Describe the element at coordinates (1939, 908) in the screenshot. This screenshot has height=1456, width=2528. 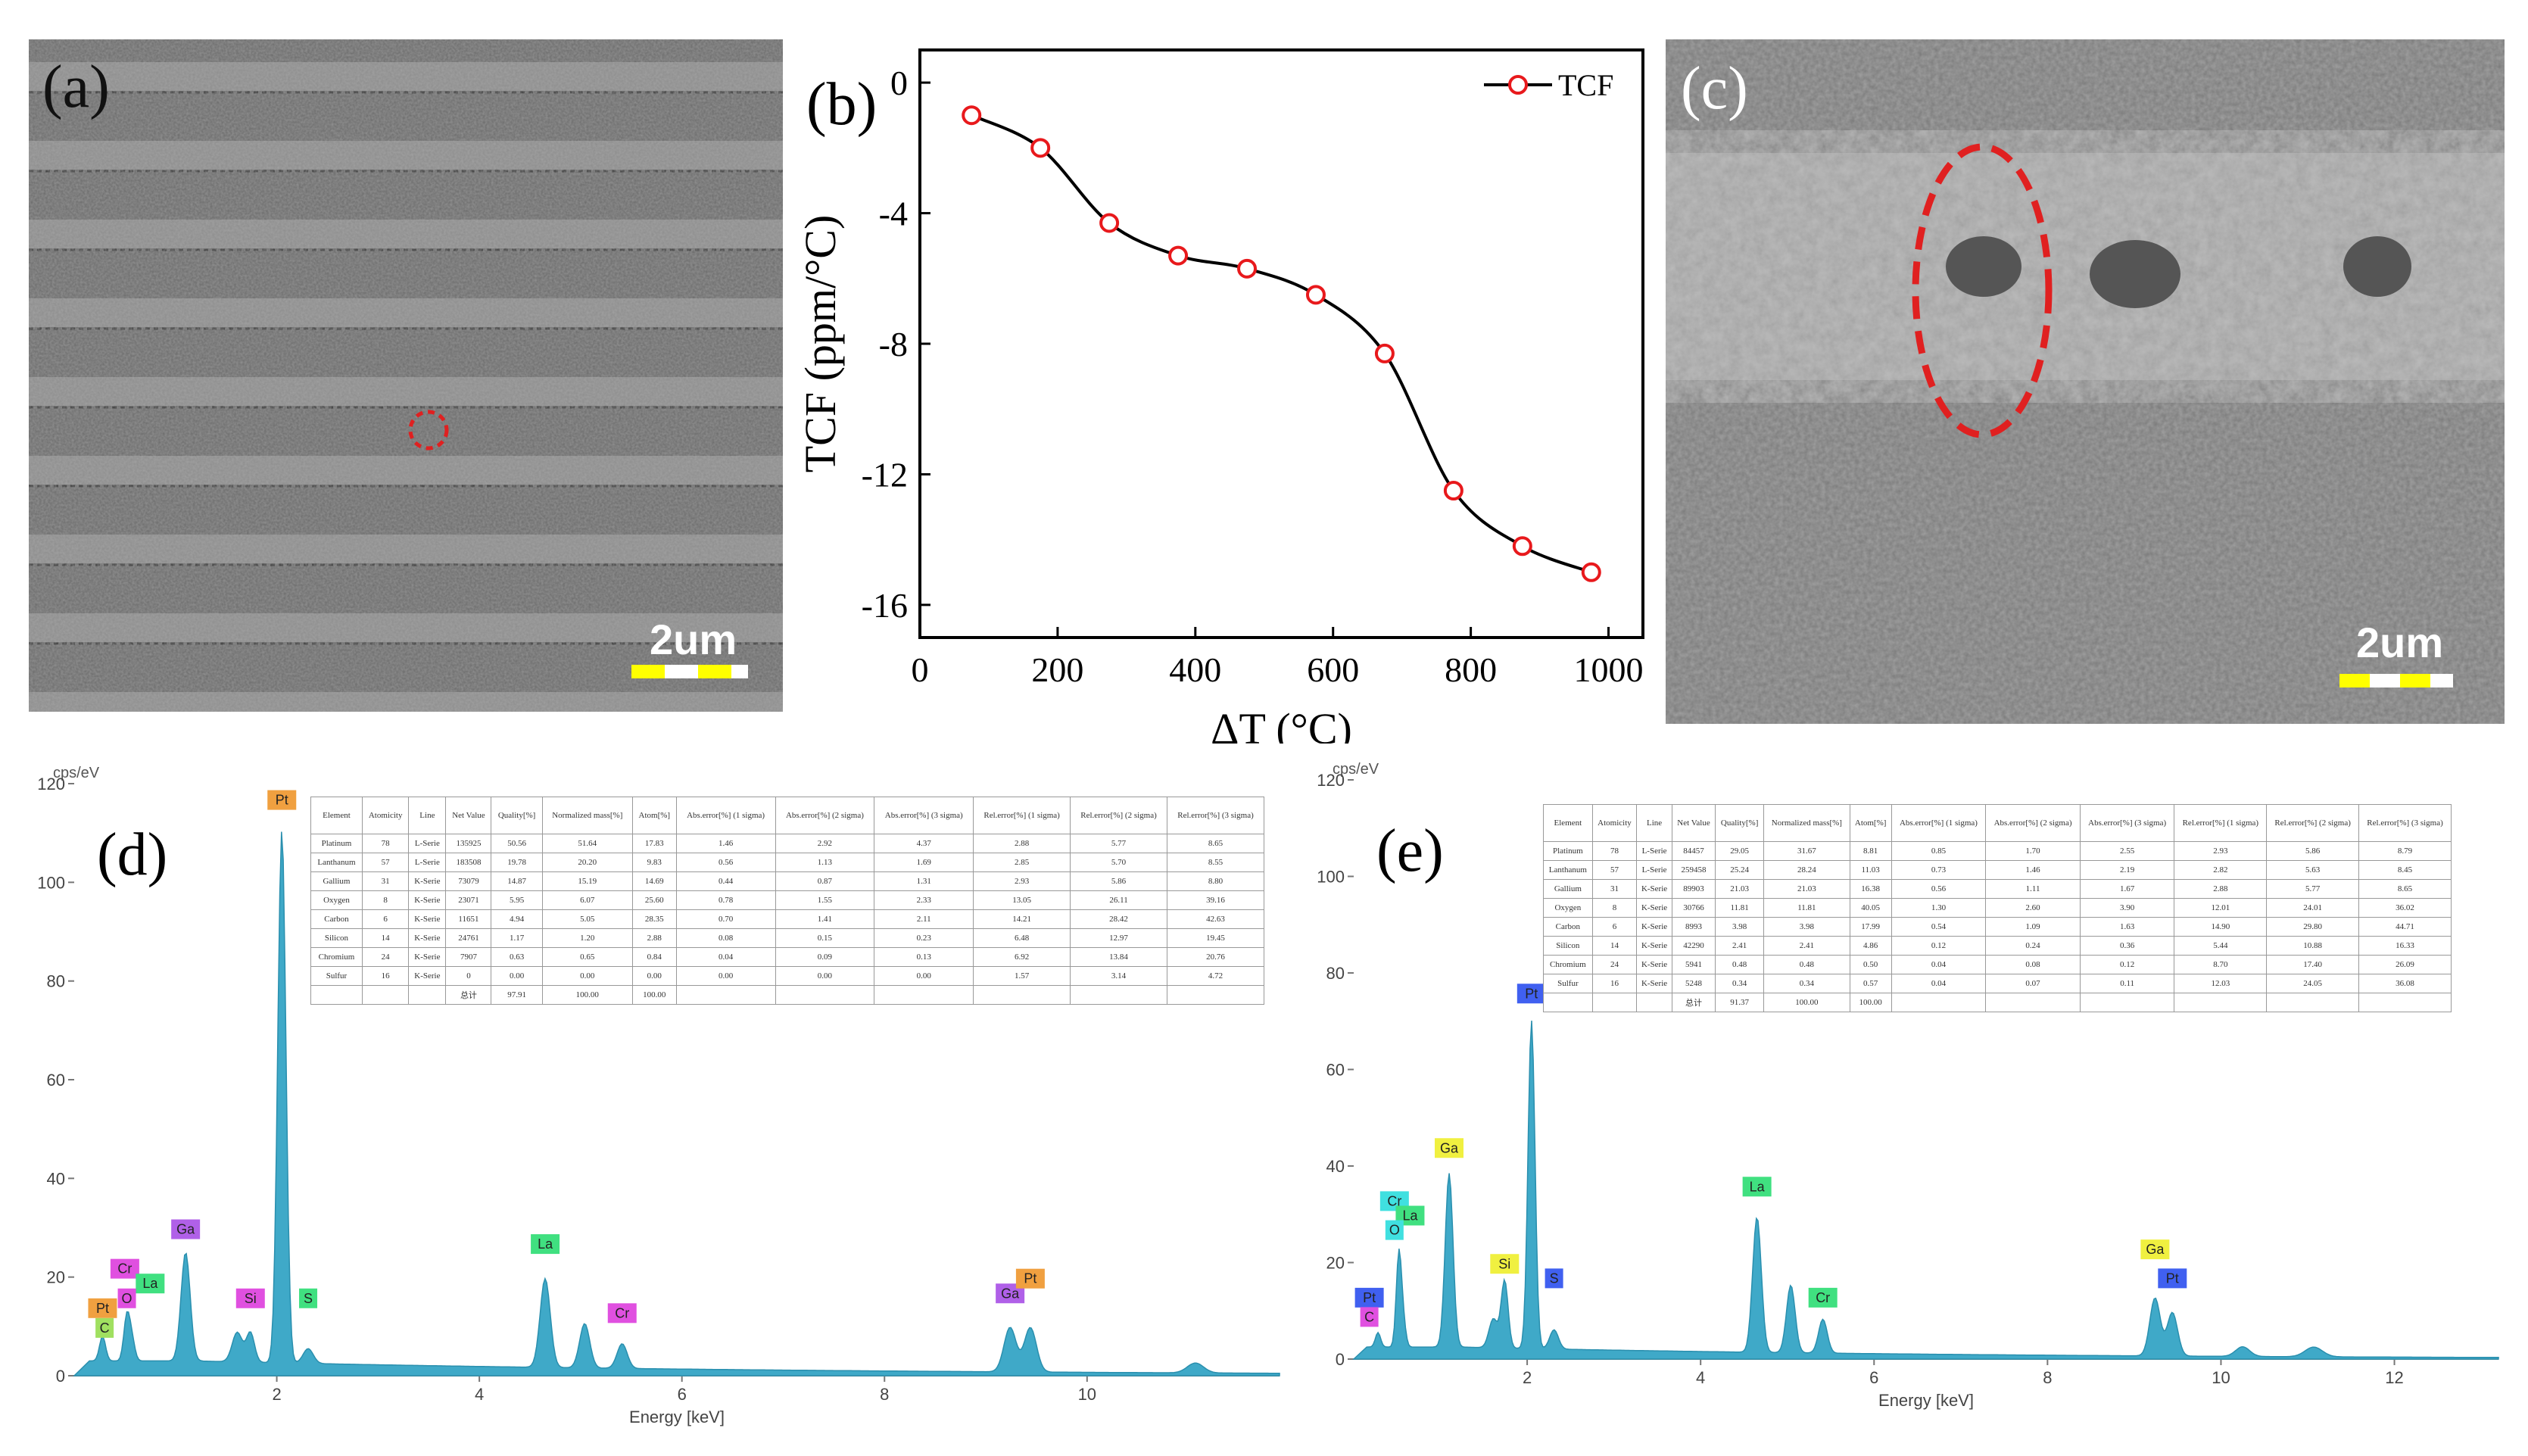
I see `table-cell: 1.30` at that location.